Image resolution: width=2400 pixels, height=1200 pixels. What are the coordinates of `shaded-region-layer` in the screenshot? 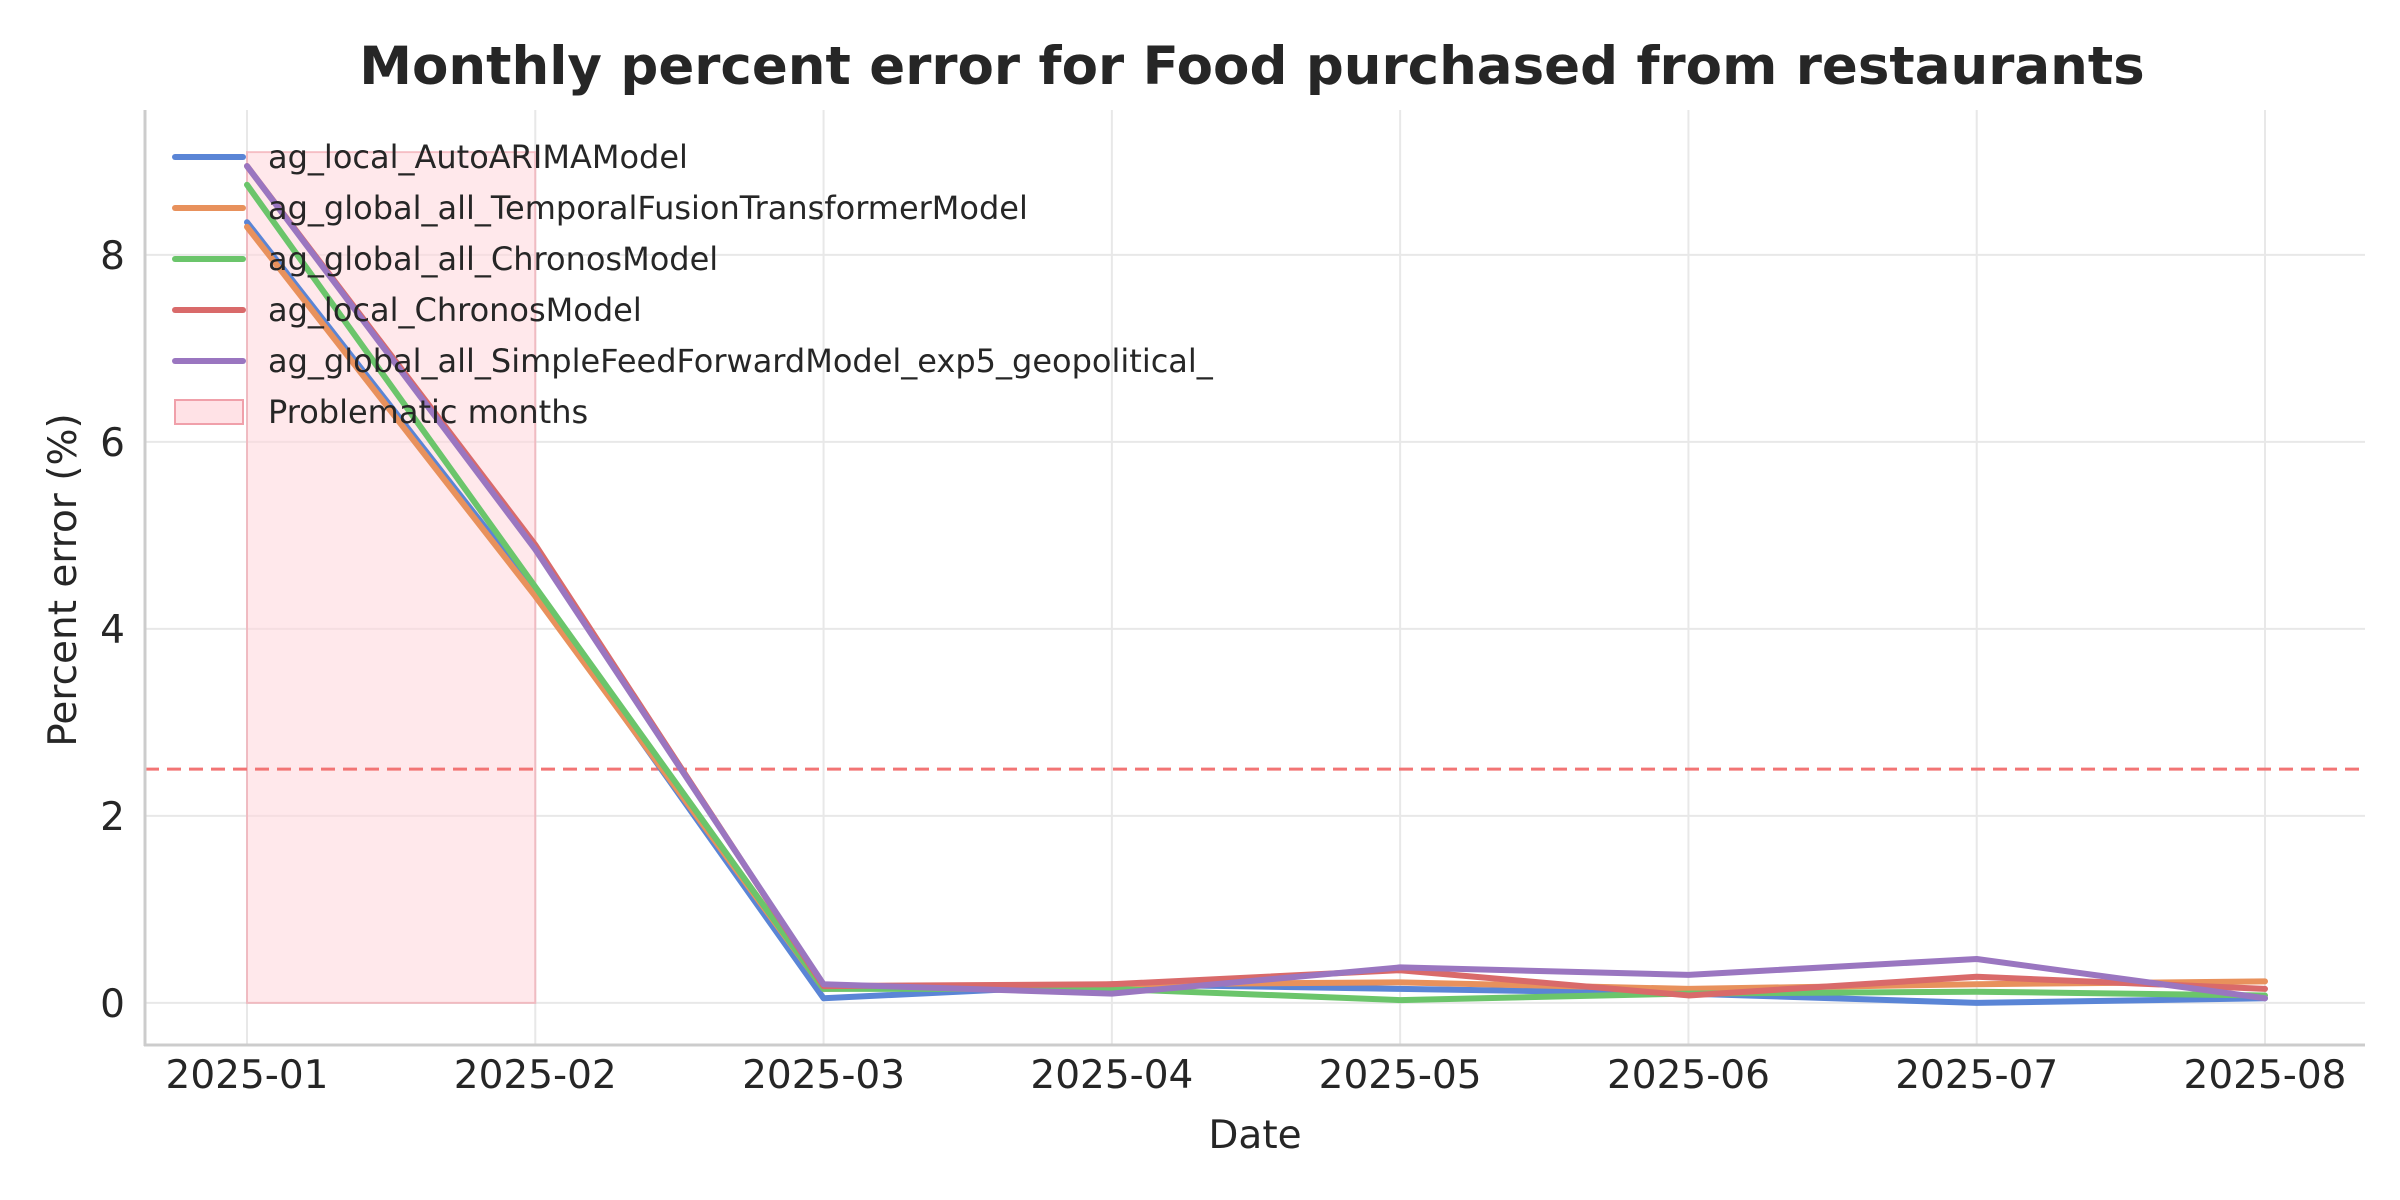 It's located at (391, 577).